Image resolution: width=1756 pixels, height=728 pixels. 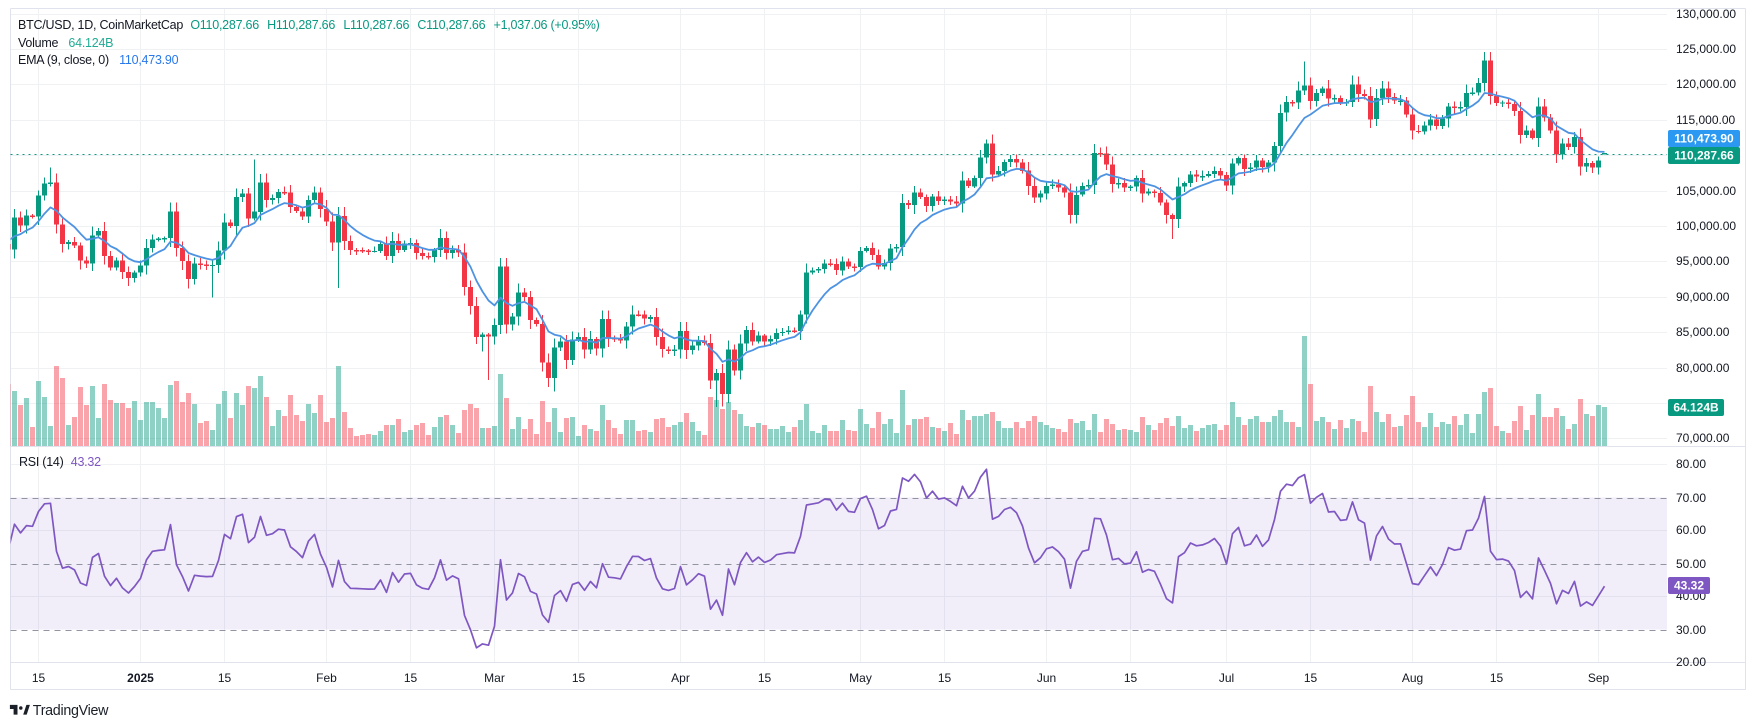 What do you see at coordinates (1706, 84) in the screenshot?
I see `svg-text: 120,000.00` at bounding box center [1706, 84].